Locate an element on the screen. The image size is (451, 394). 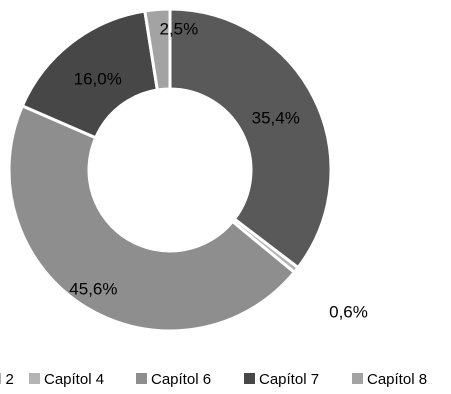
data-label-cap-tol-2: 35,4% is located at coordinates (276, 118).